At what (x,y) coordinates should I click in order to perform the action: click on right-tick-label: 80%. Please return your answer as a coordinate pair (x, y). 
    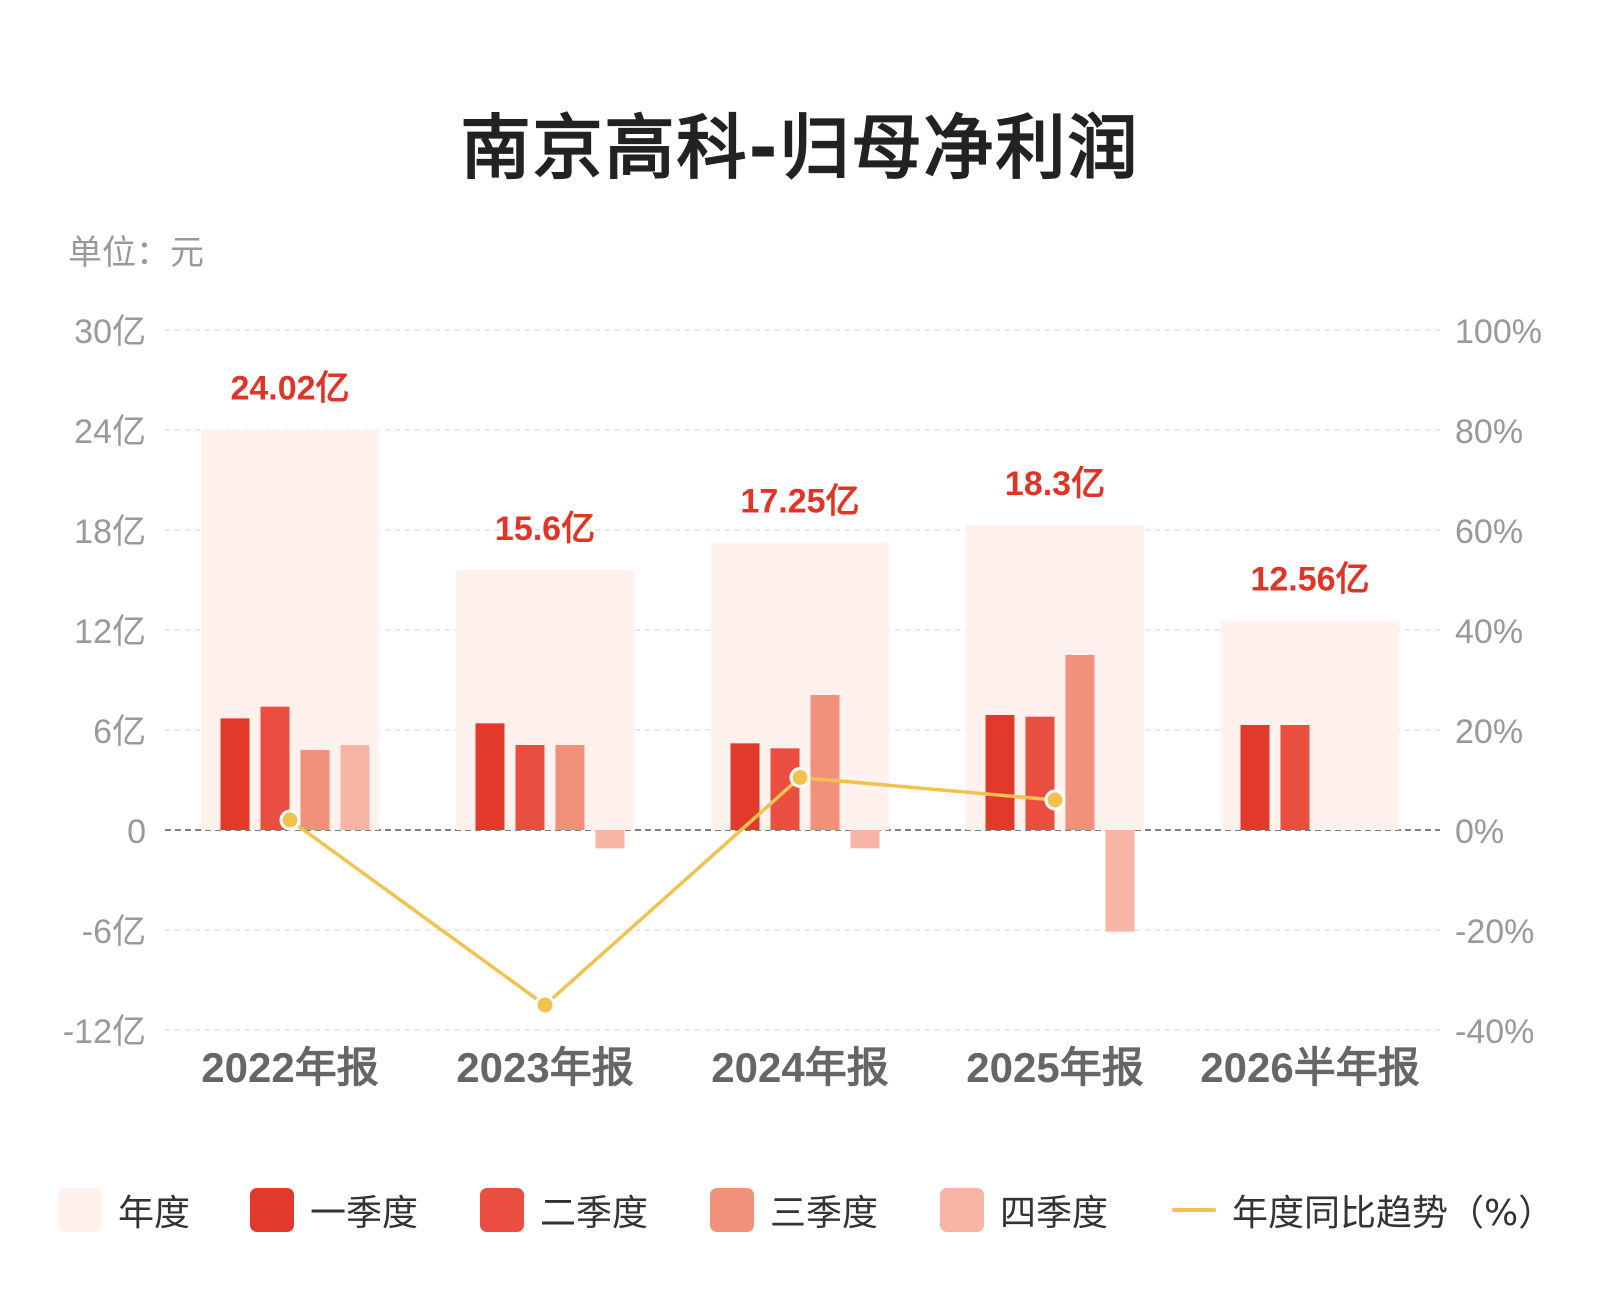
    Looking at the image, I should click on (1489, 432).